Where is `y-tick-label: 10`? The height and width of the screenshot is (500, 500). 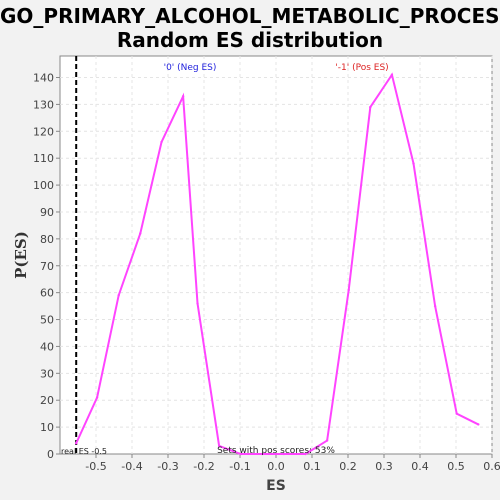 y-tick-label: 10 is located at coordinates (47, 427).